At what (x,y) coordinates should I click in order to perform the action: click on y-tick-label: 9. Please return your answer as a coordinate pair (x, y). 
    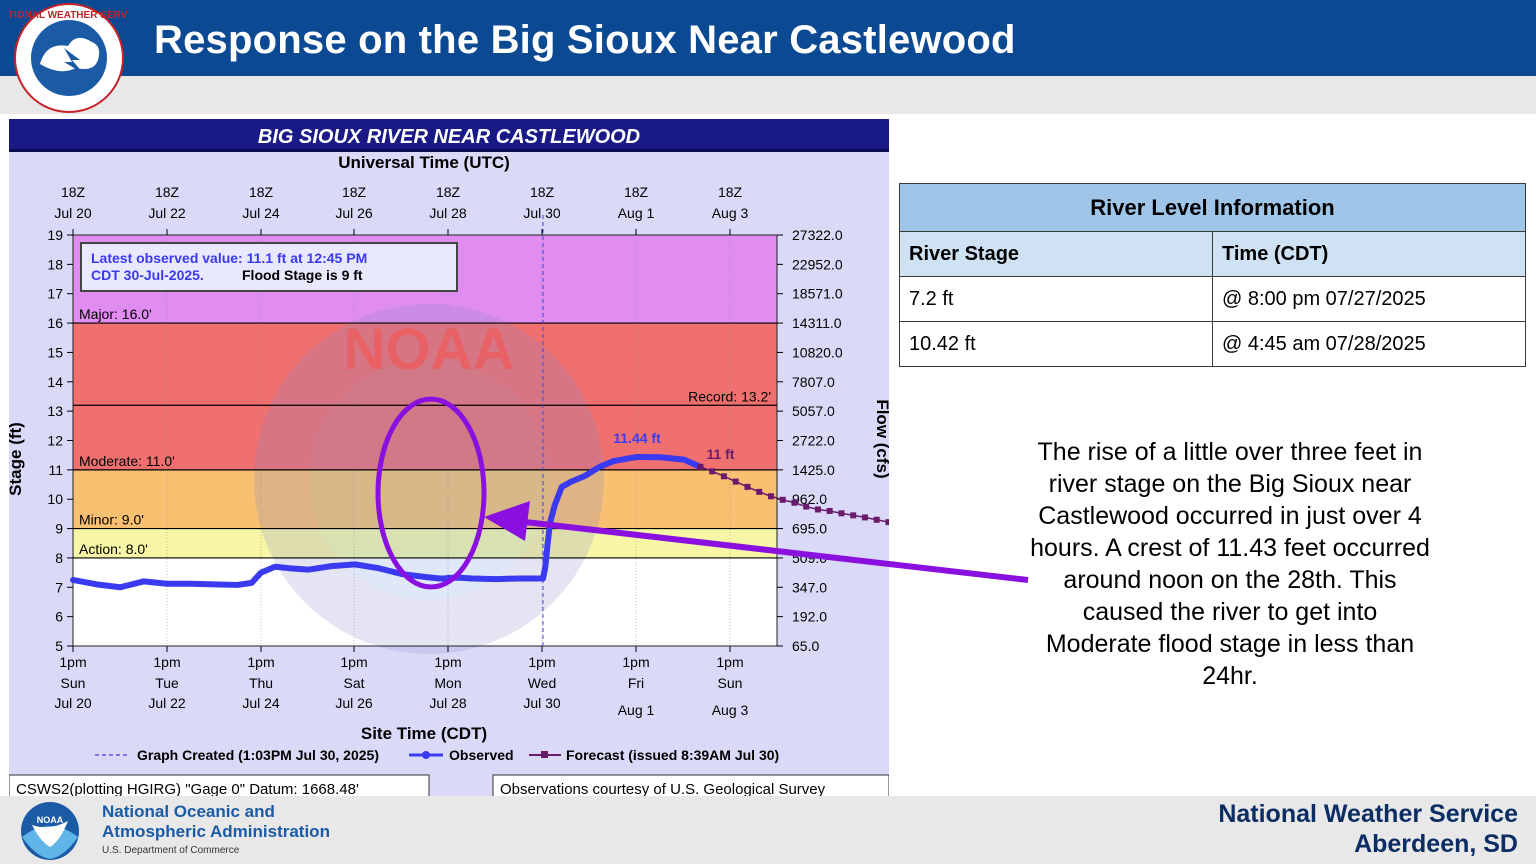
    Looking at the image, I should click on (59, 529).